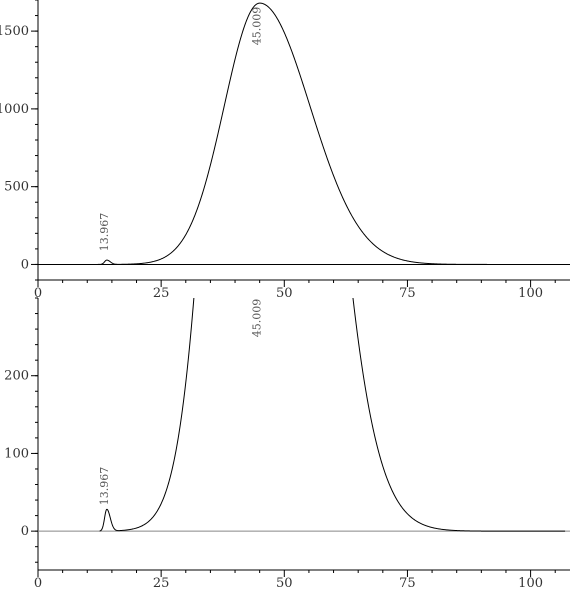 The height and width of the screenshot is (599, 570). I want to click on y-tick-label: 500, so click(16, 187).